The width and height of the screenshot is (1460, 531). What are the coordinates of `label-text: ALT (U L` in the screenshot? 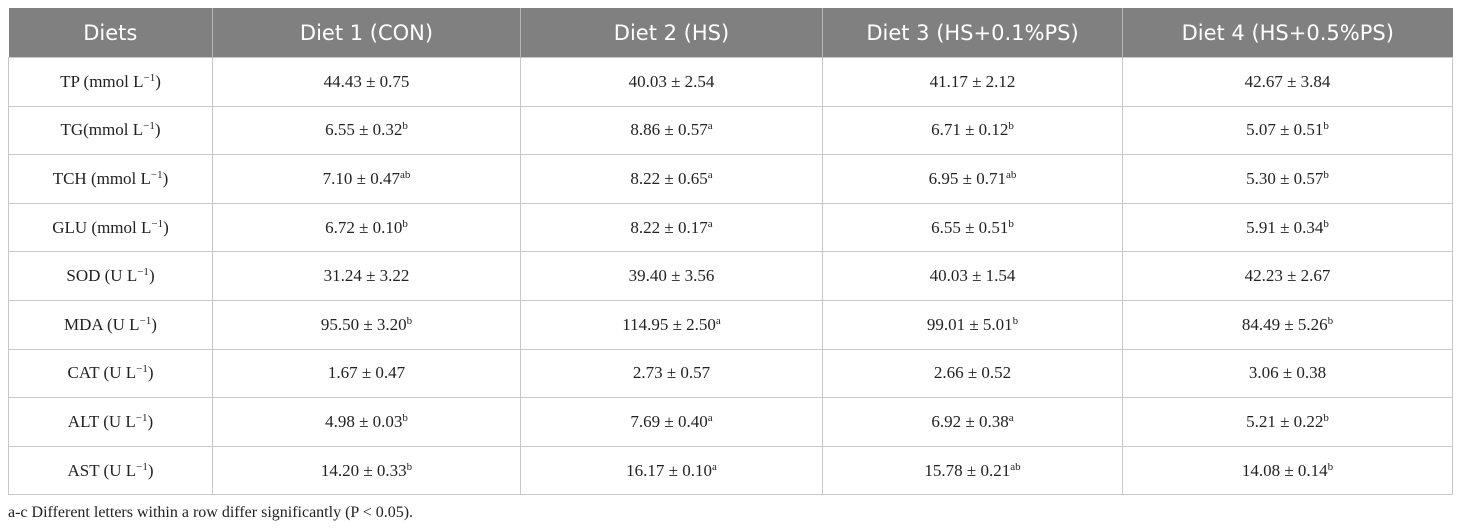 It's located at (101, 421).